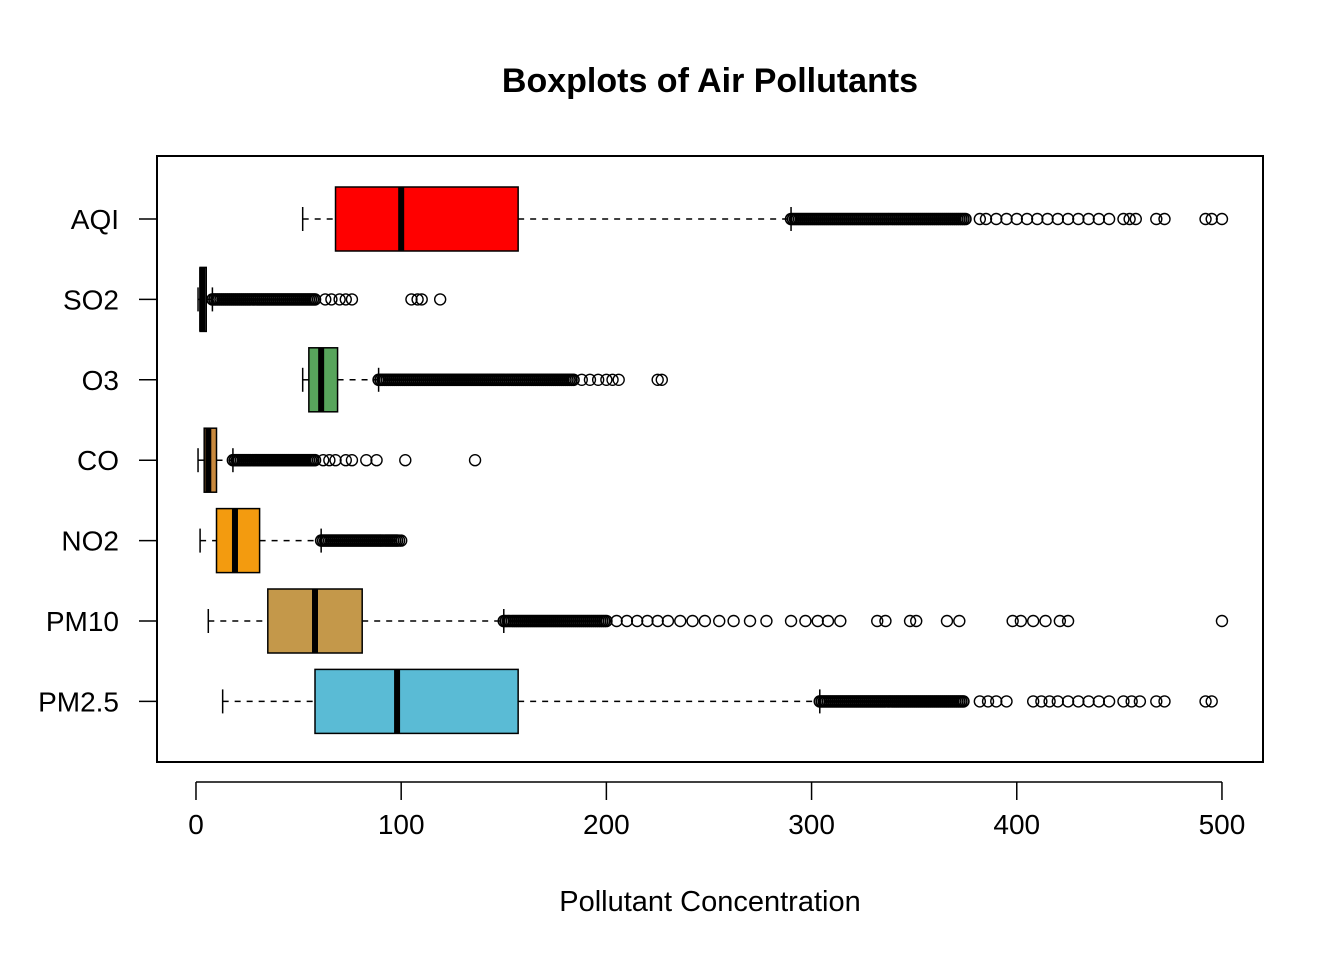 The image size is (1344, 960). What do you see at coordinates (709, 902) in the screenshot?
I see `x-axis-label: Pollutant Concentration` at bounding box center [709, 902].